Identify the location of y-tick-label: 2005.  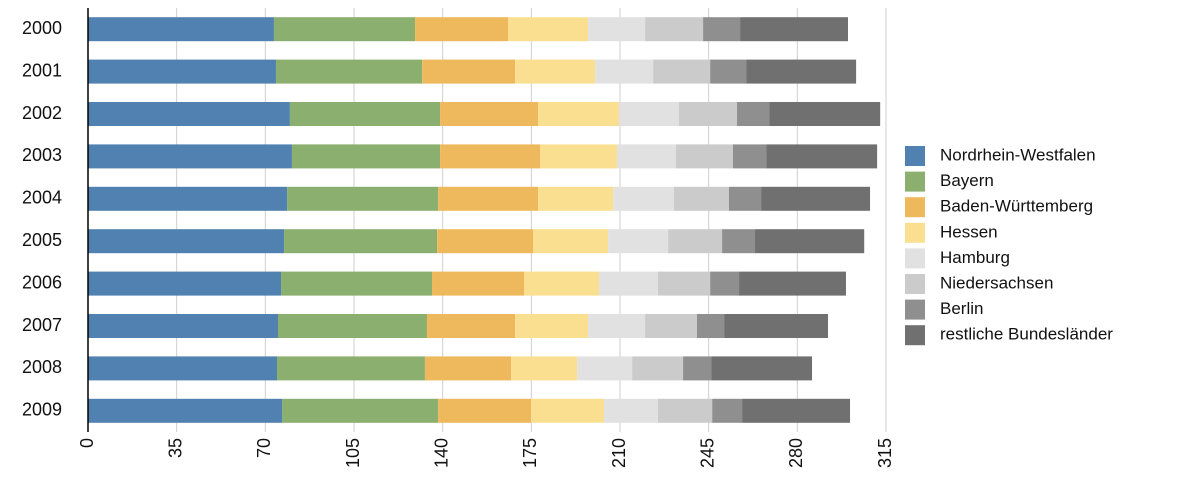
(42, 240).